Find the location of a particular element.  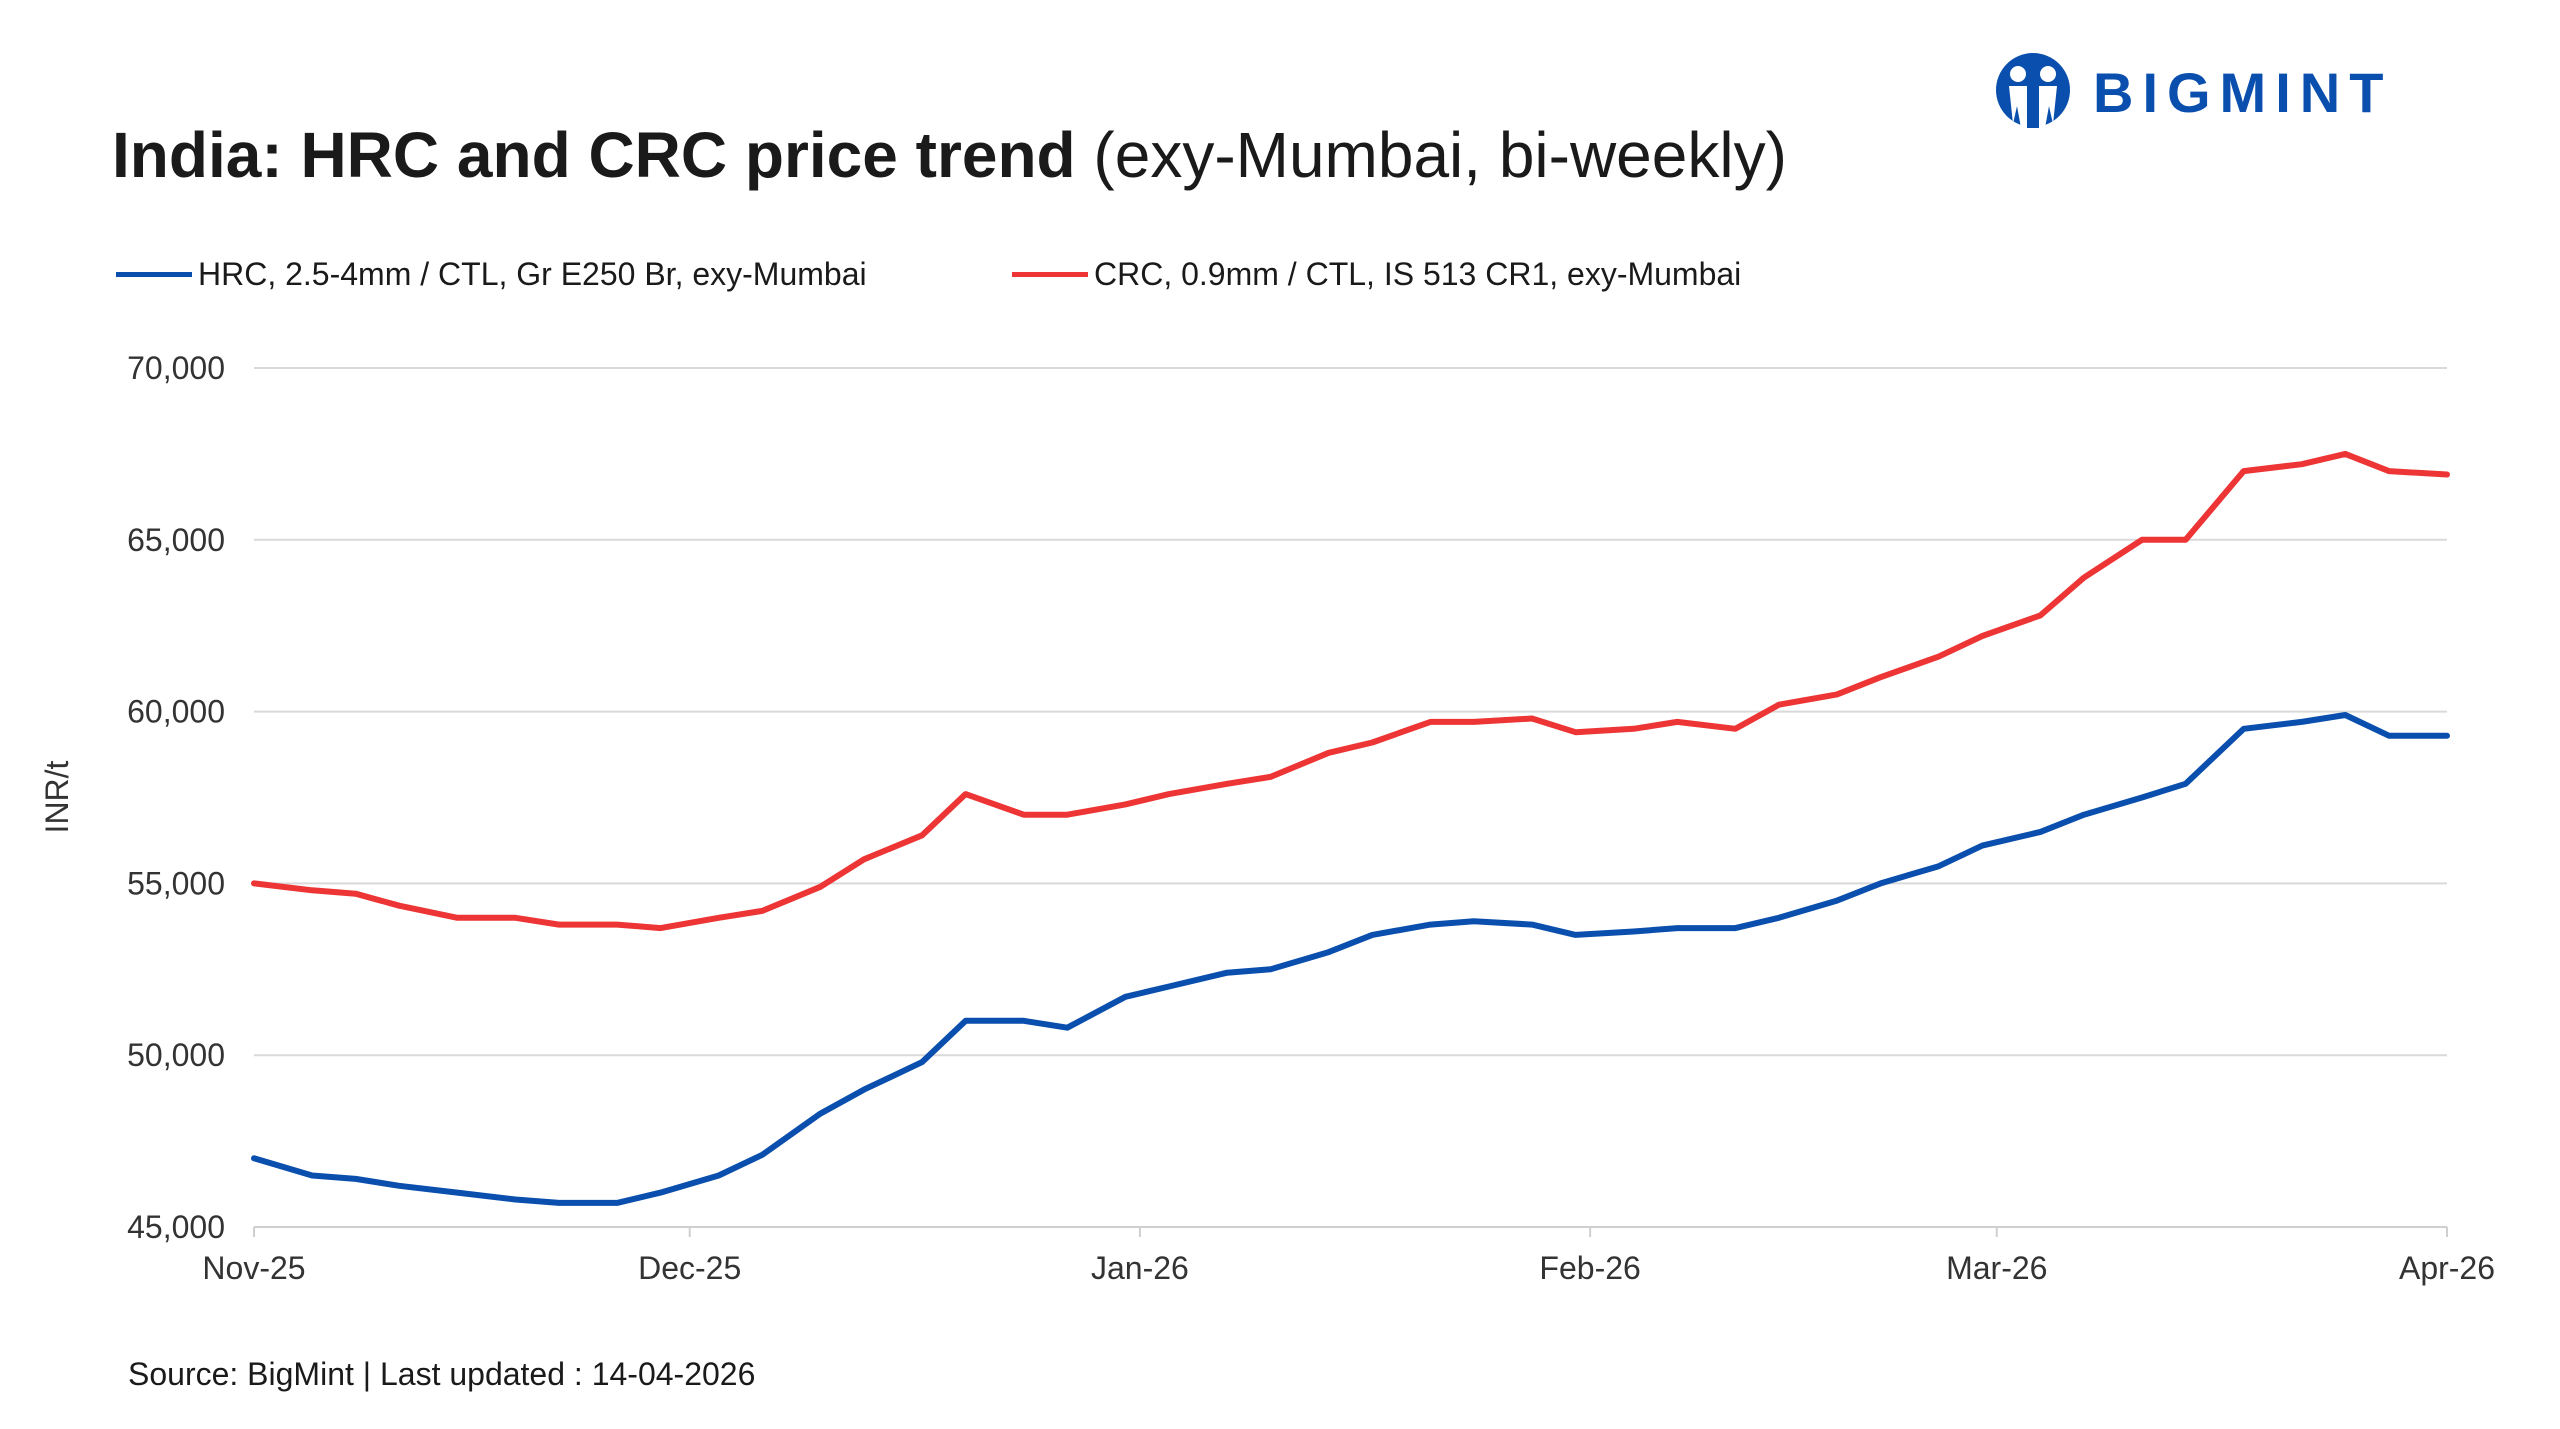

bigmint-logo: BIGMINT is located at coordinates (2193, 92).